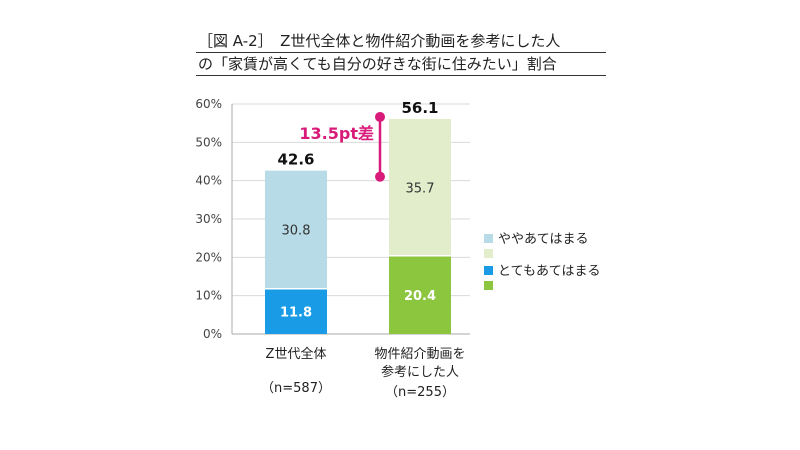 The height and width of the screenshot is (450, 800). Describe the element at coordinates (208, 257) in the screenshot. I see `y-tick-label-2: 20%` at that location.